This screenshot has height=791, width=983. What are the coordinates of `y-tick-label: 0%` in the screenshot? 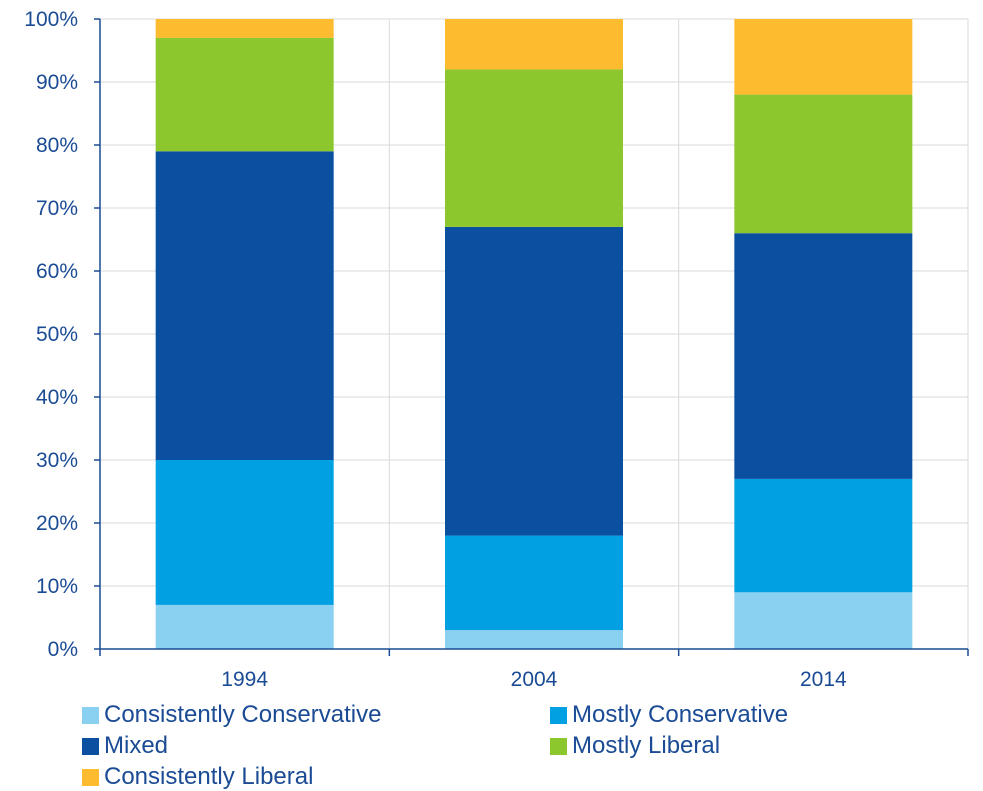 It's located at (63, 649).